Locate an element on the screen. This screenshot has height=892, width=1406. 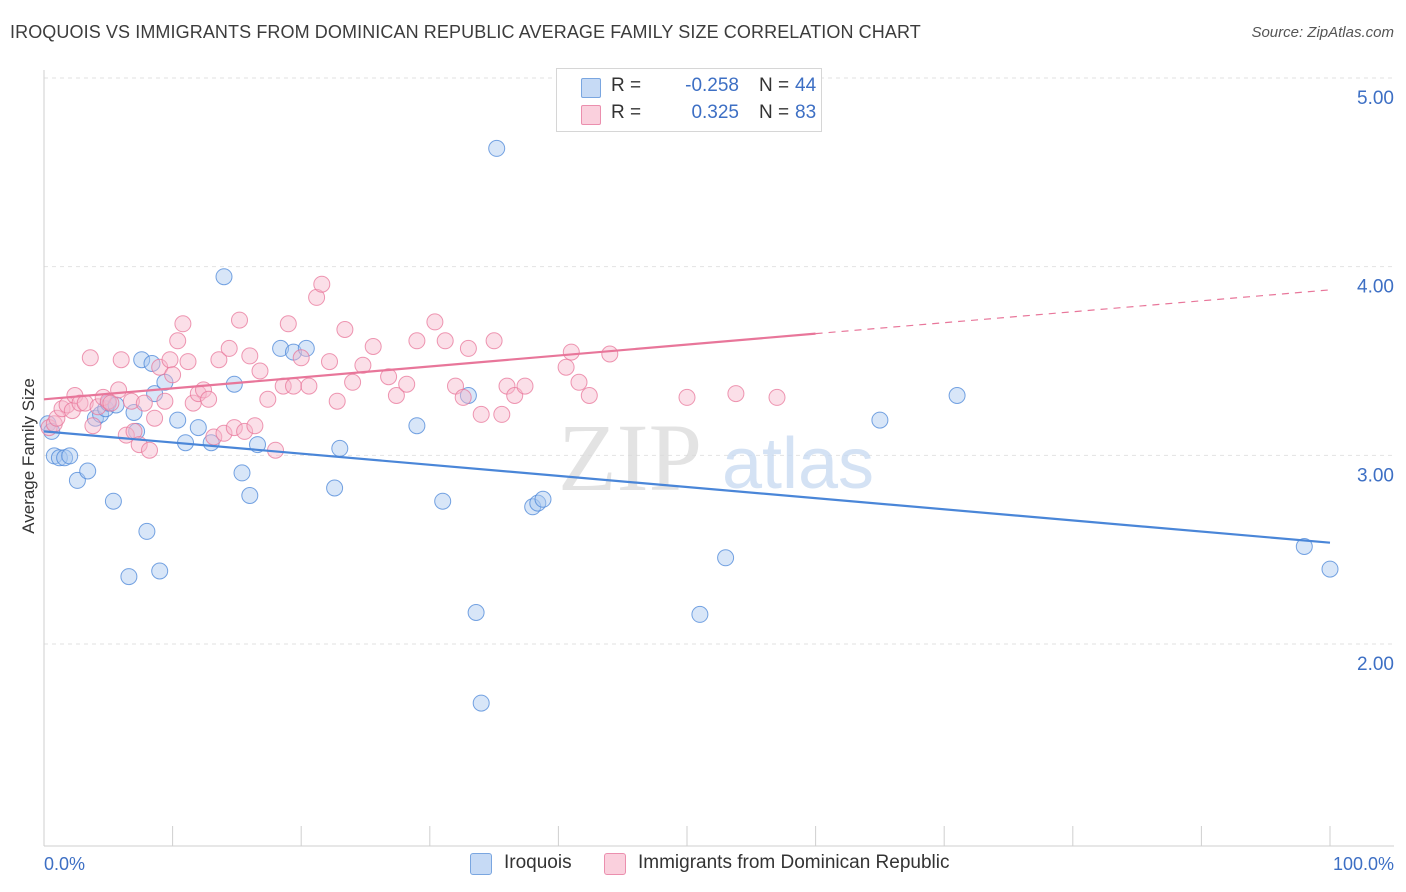
x-tick-label-right: 100.0% is located at coordinates (1363, 864).